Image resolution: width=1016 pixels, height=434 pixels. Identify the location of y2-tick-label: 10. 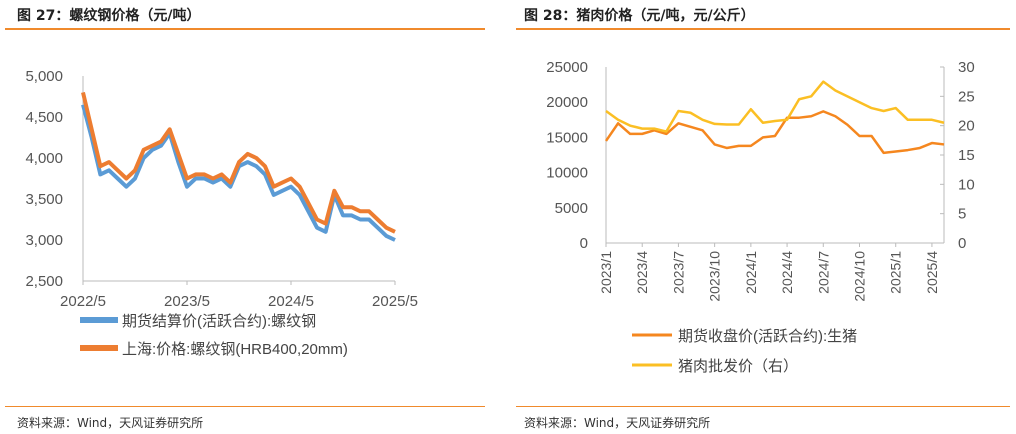
(966, 184).